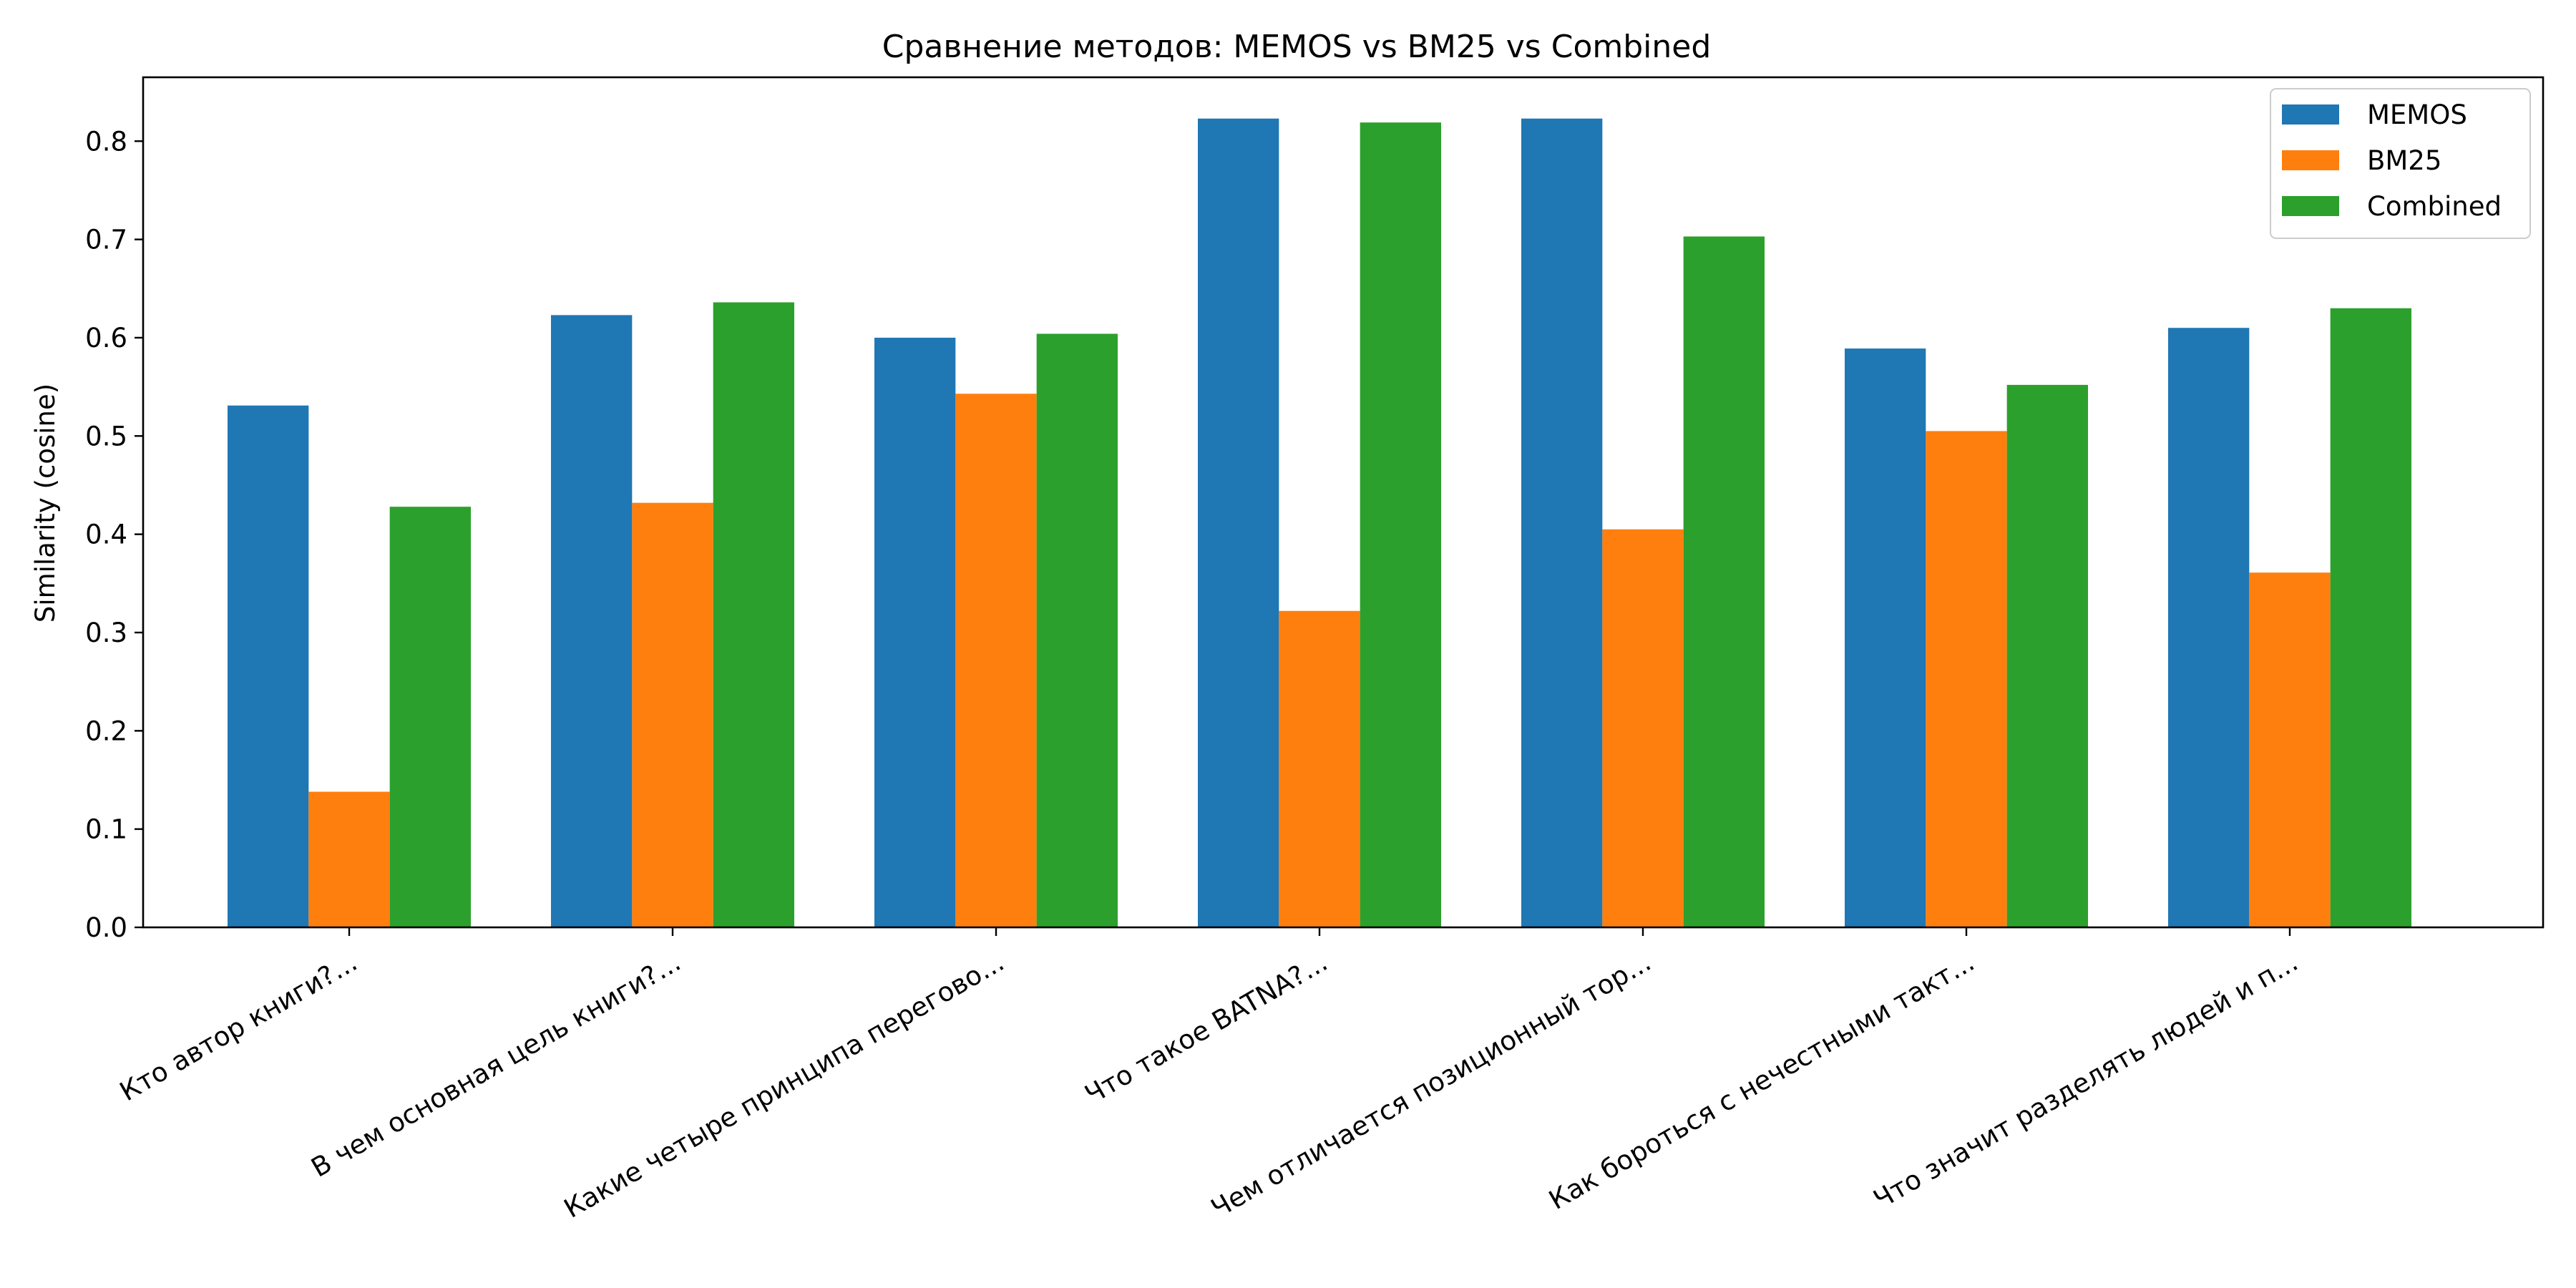 This screenshot has width=2576, height=1288. What do you see at coordinates (2404, 160) in the screenshot?
I see `legend-label-bm25: BM25` at bounding box center [2404, 160].